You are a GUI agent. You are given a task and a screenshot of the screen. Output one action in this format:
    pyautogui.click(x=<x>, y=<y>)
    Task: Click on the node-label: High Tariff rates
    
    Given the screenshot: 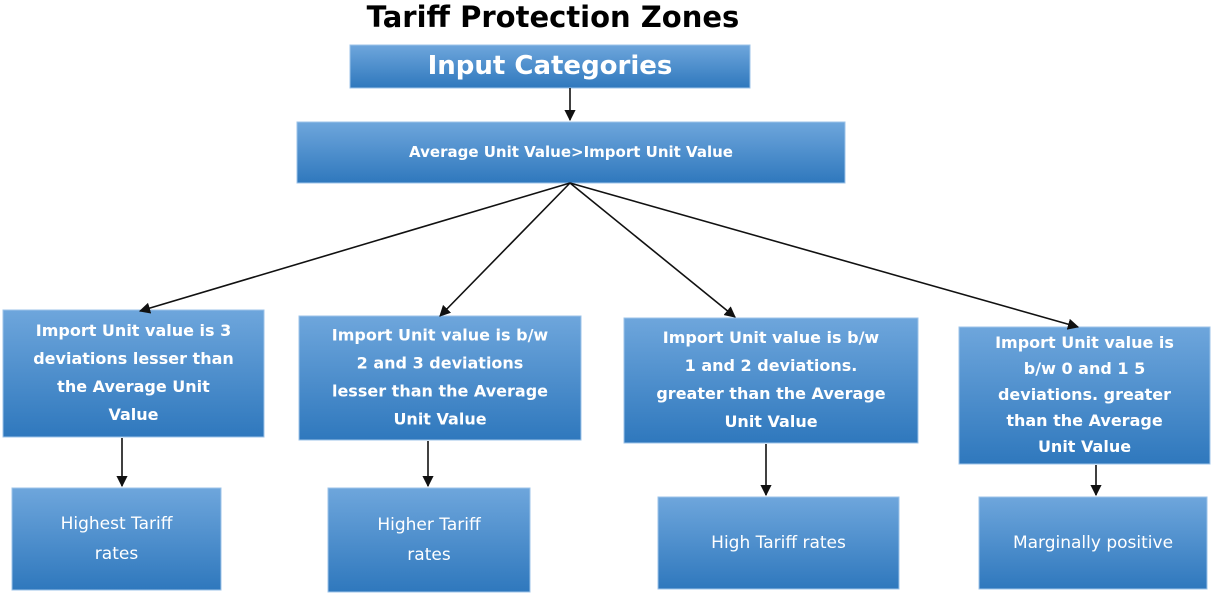 What is the action you would take?
    pyautogui.click(x=778, y=543)
    